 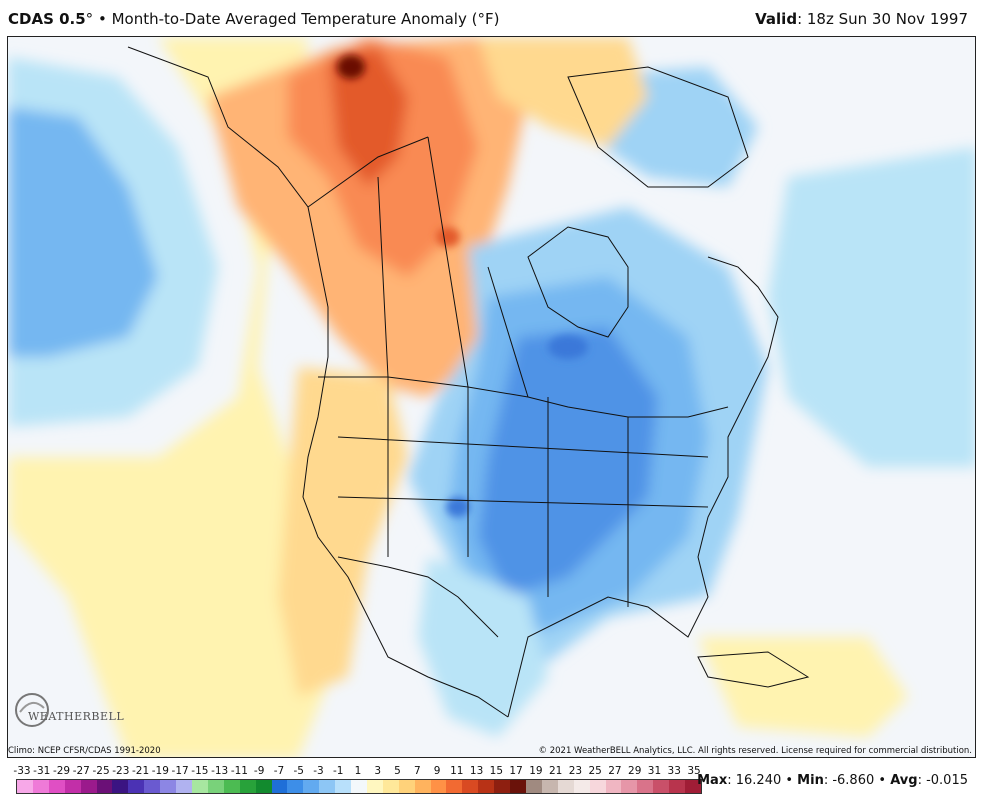 What do you see at coordinates (200, 771) in the screenshot?
I see `scale-label: -15` at bounding box center [200, 771].